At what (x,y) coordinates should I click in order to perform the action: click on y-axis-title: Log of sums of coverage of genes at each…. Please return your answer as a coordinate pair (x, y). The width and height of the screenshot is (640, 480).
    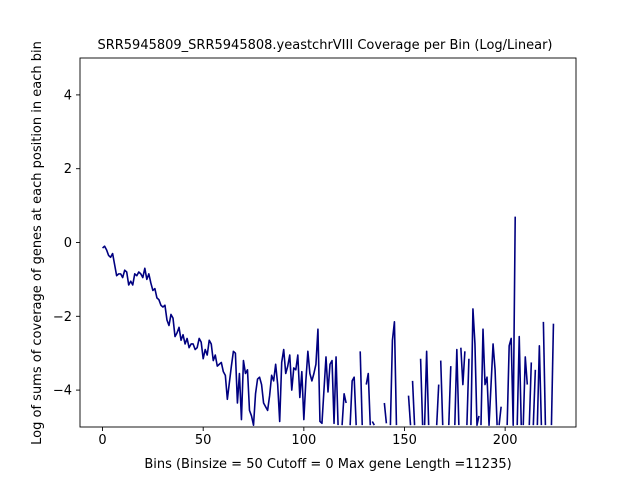
    Looking at the image, I should click on (37, 243).